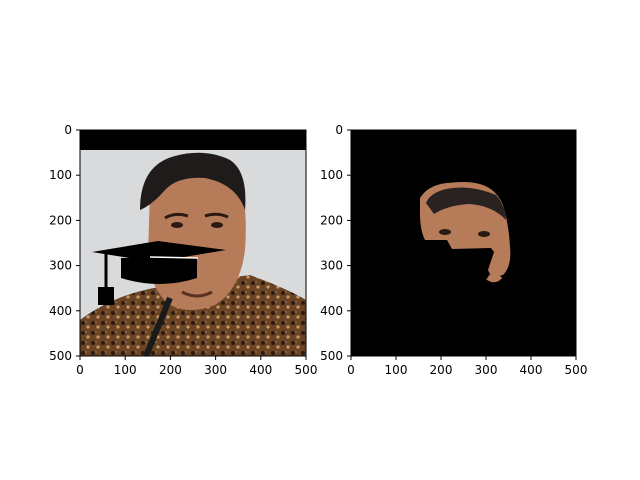 Image resolution: width=640 pixels, height=480 pixels. I want to click on left-ytick-label: 400, so click(60, 311).